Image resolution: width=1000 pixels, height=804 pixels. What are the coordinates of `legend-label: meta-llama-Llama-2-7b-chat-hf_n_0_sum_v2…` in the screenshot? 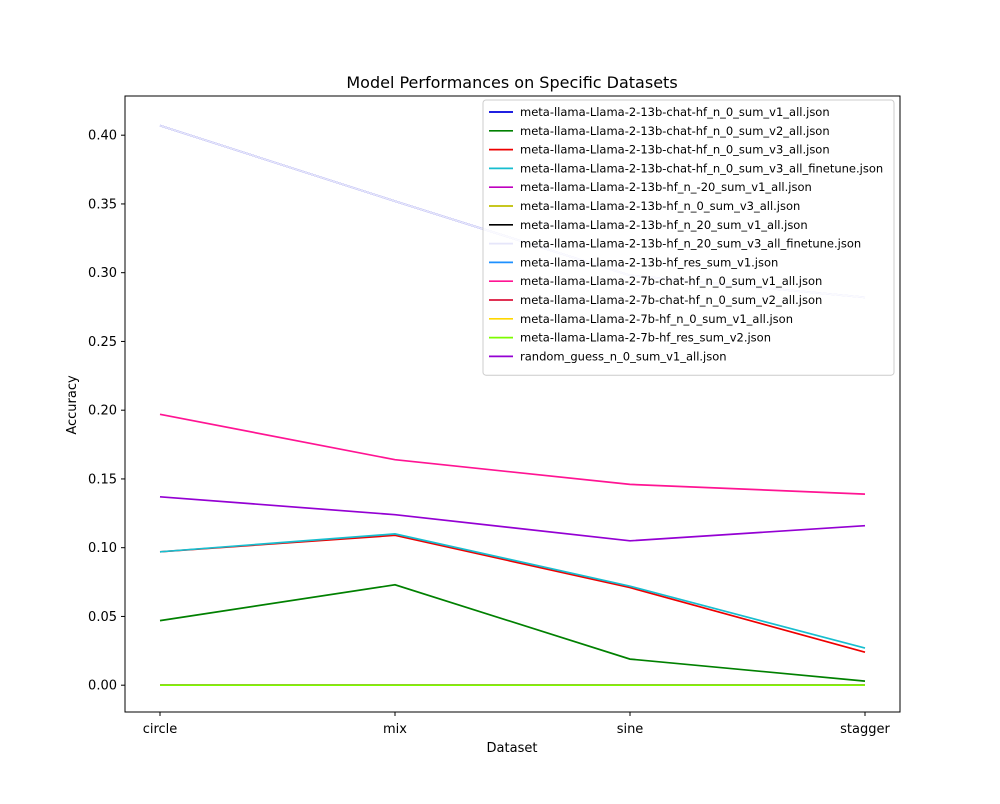 It's located at (671, 300).